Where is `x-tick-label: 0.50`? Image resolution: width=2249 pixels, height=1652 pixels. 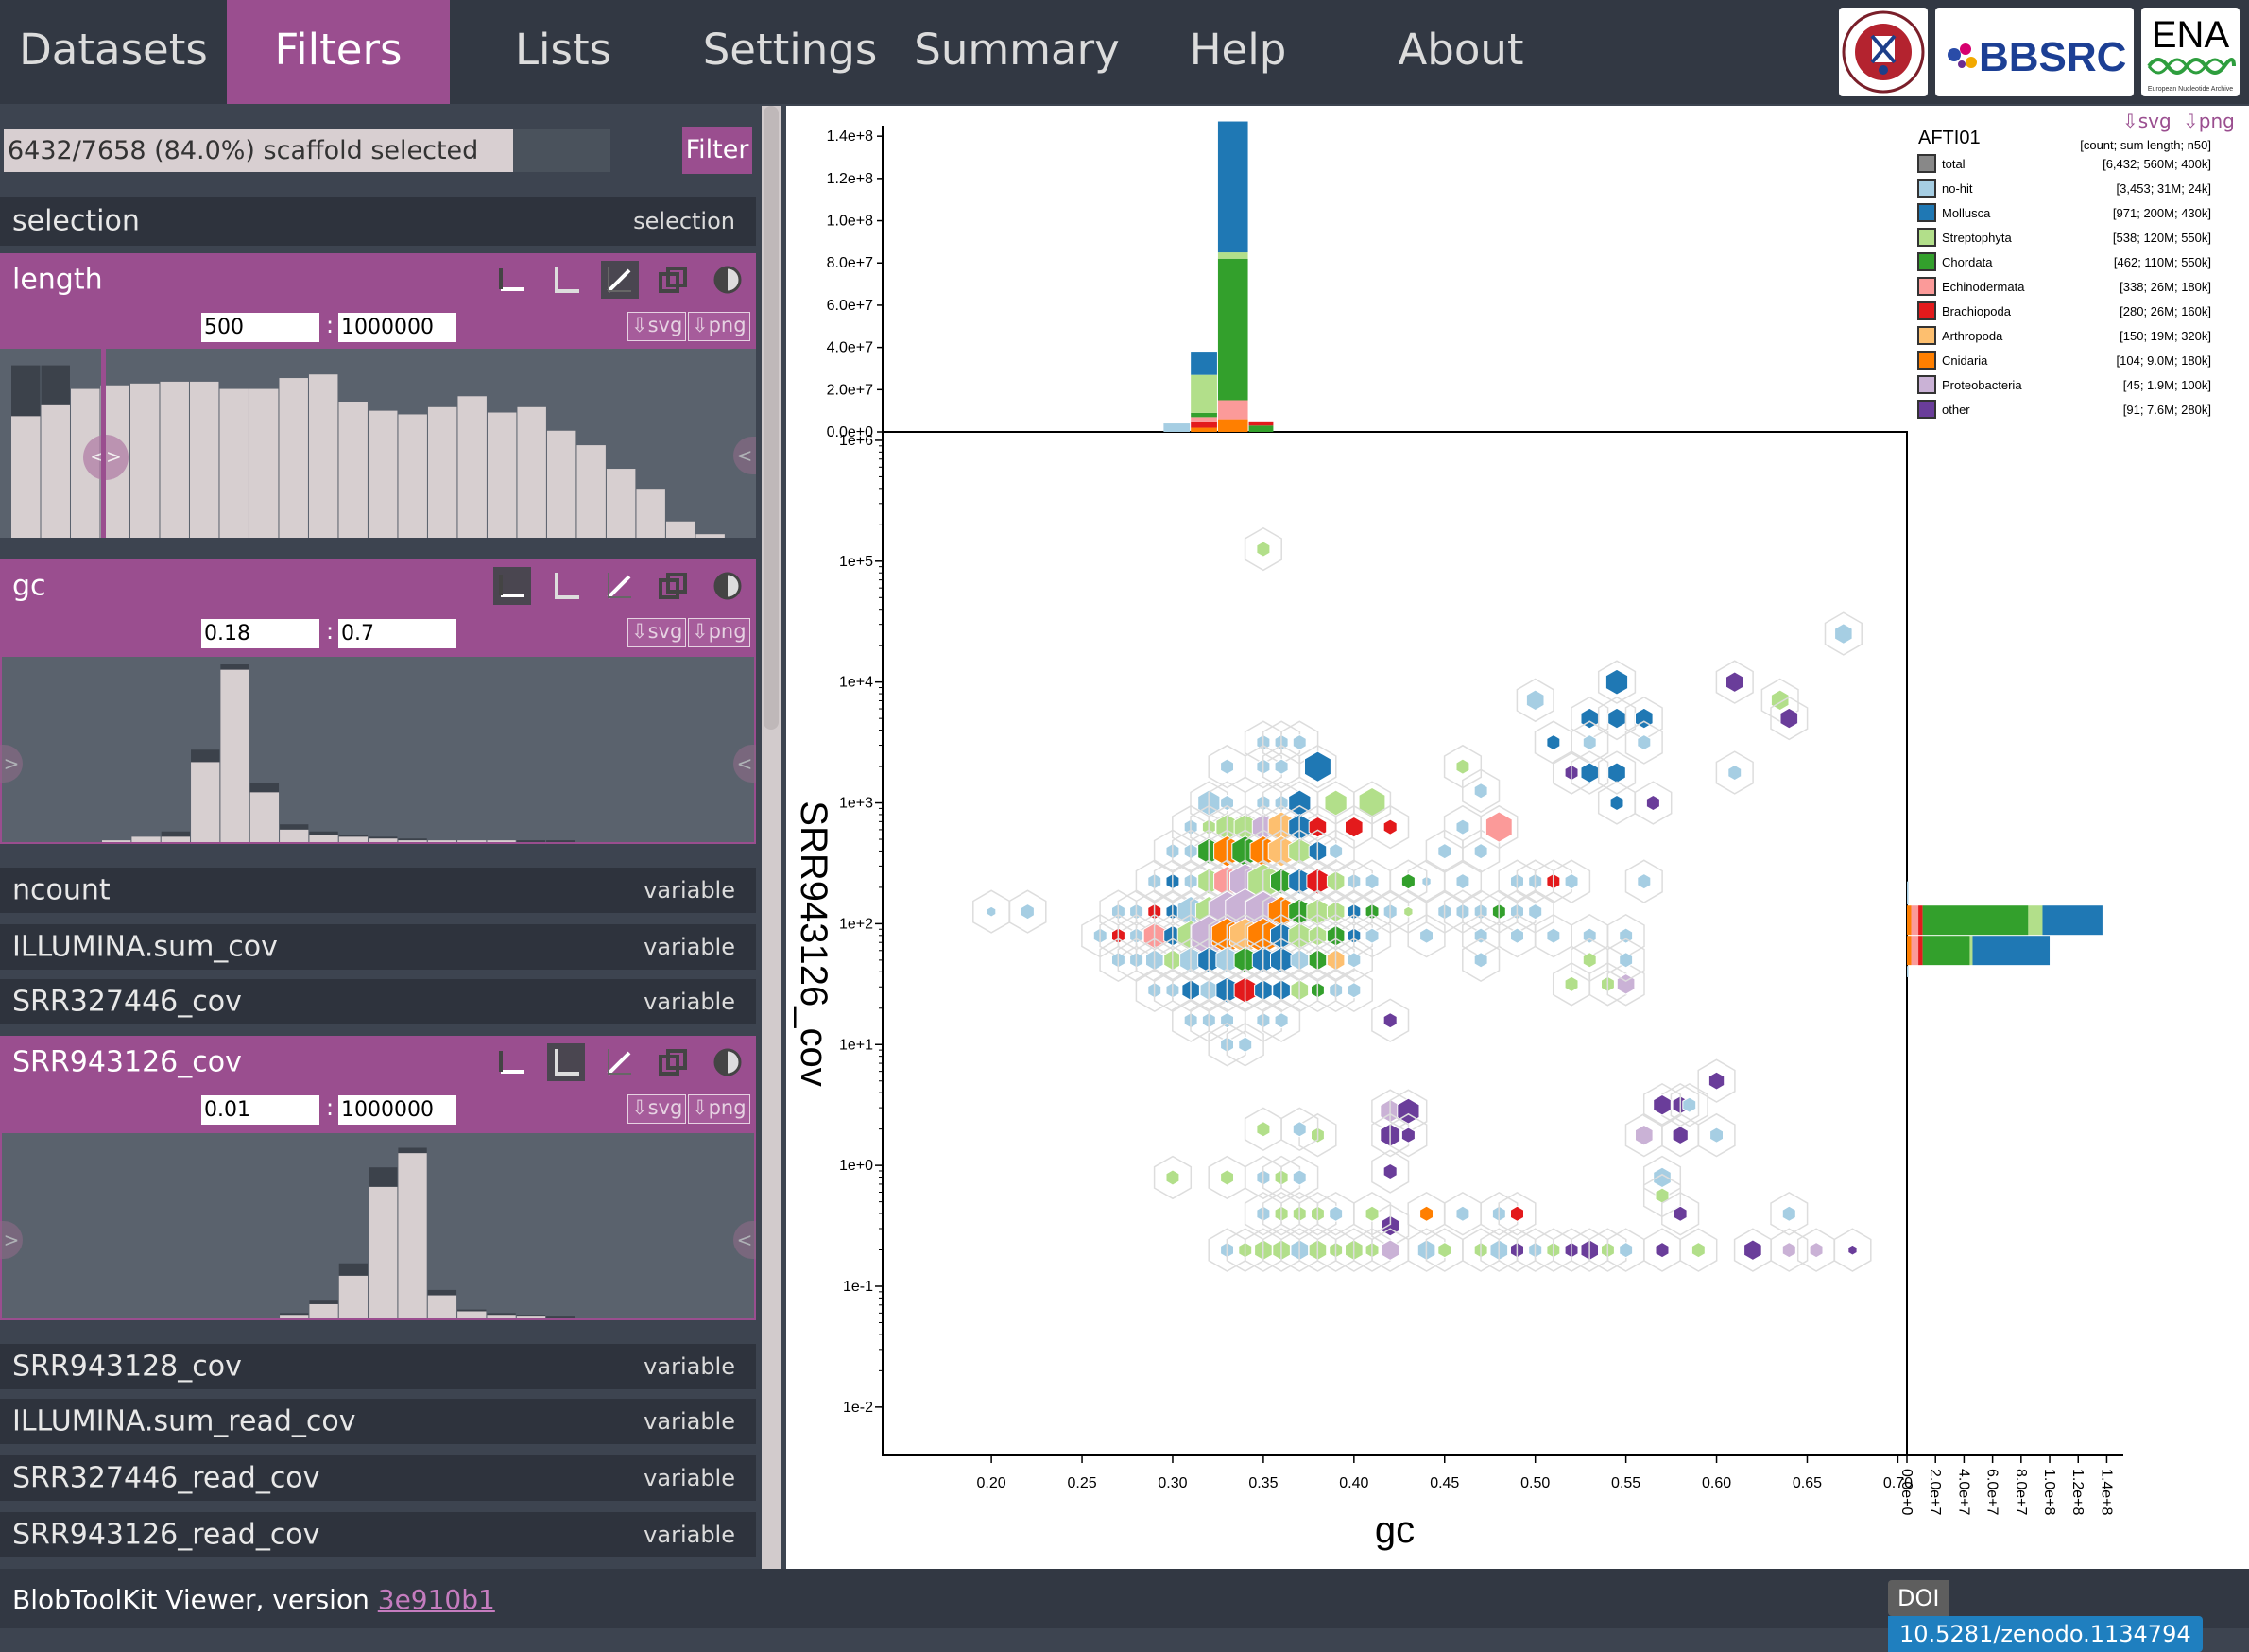 x-tick-label: 0.50 is located at coordinates (1535, 1483).